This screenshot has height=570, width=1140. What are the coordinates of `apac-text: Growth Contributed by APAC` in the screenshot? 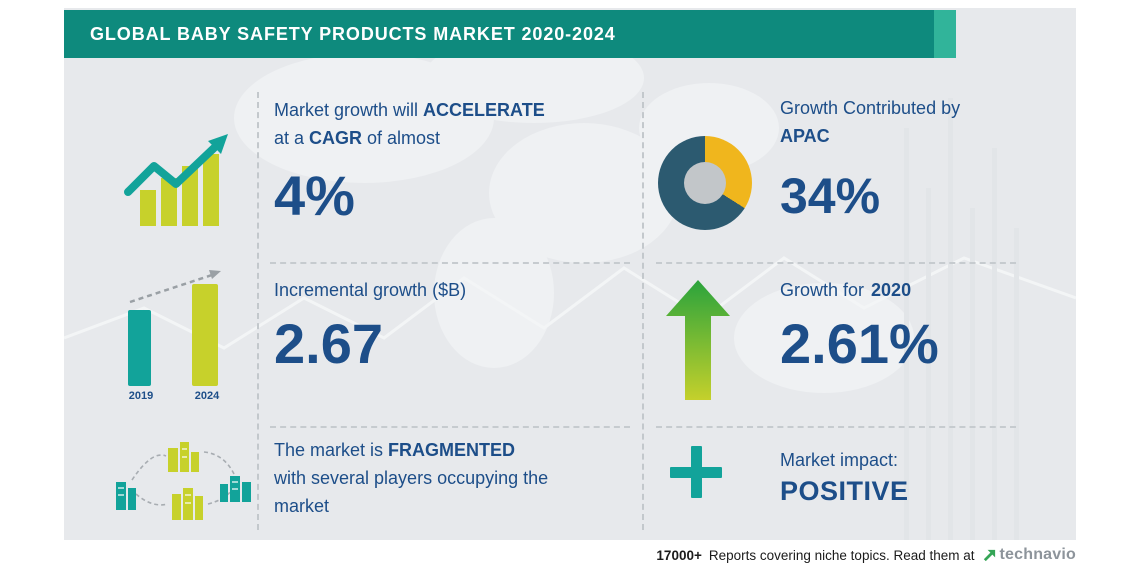 It's located at (870, 122).